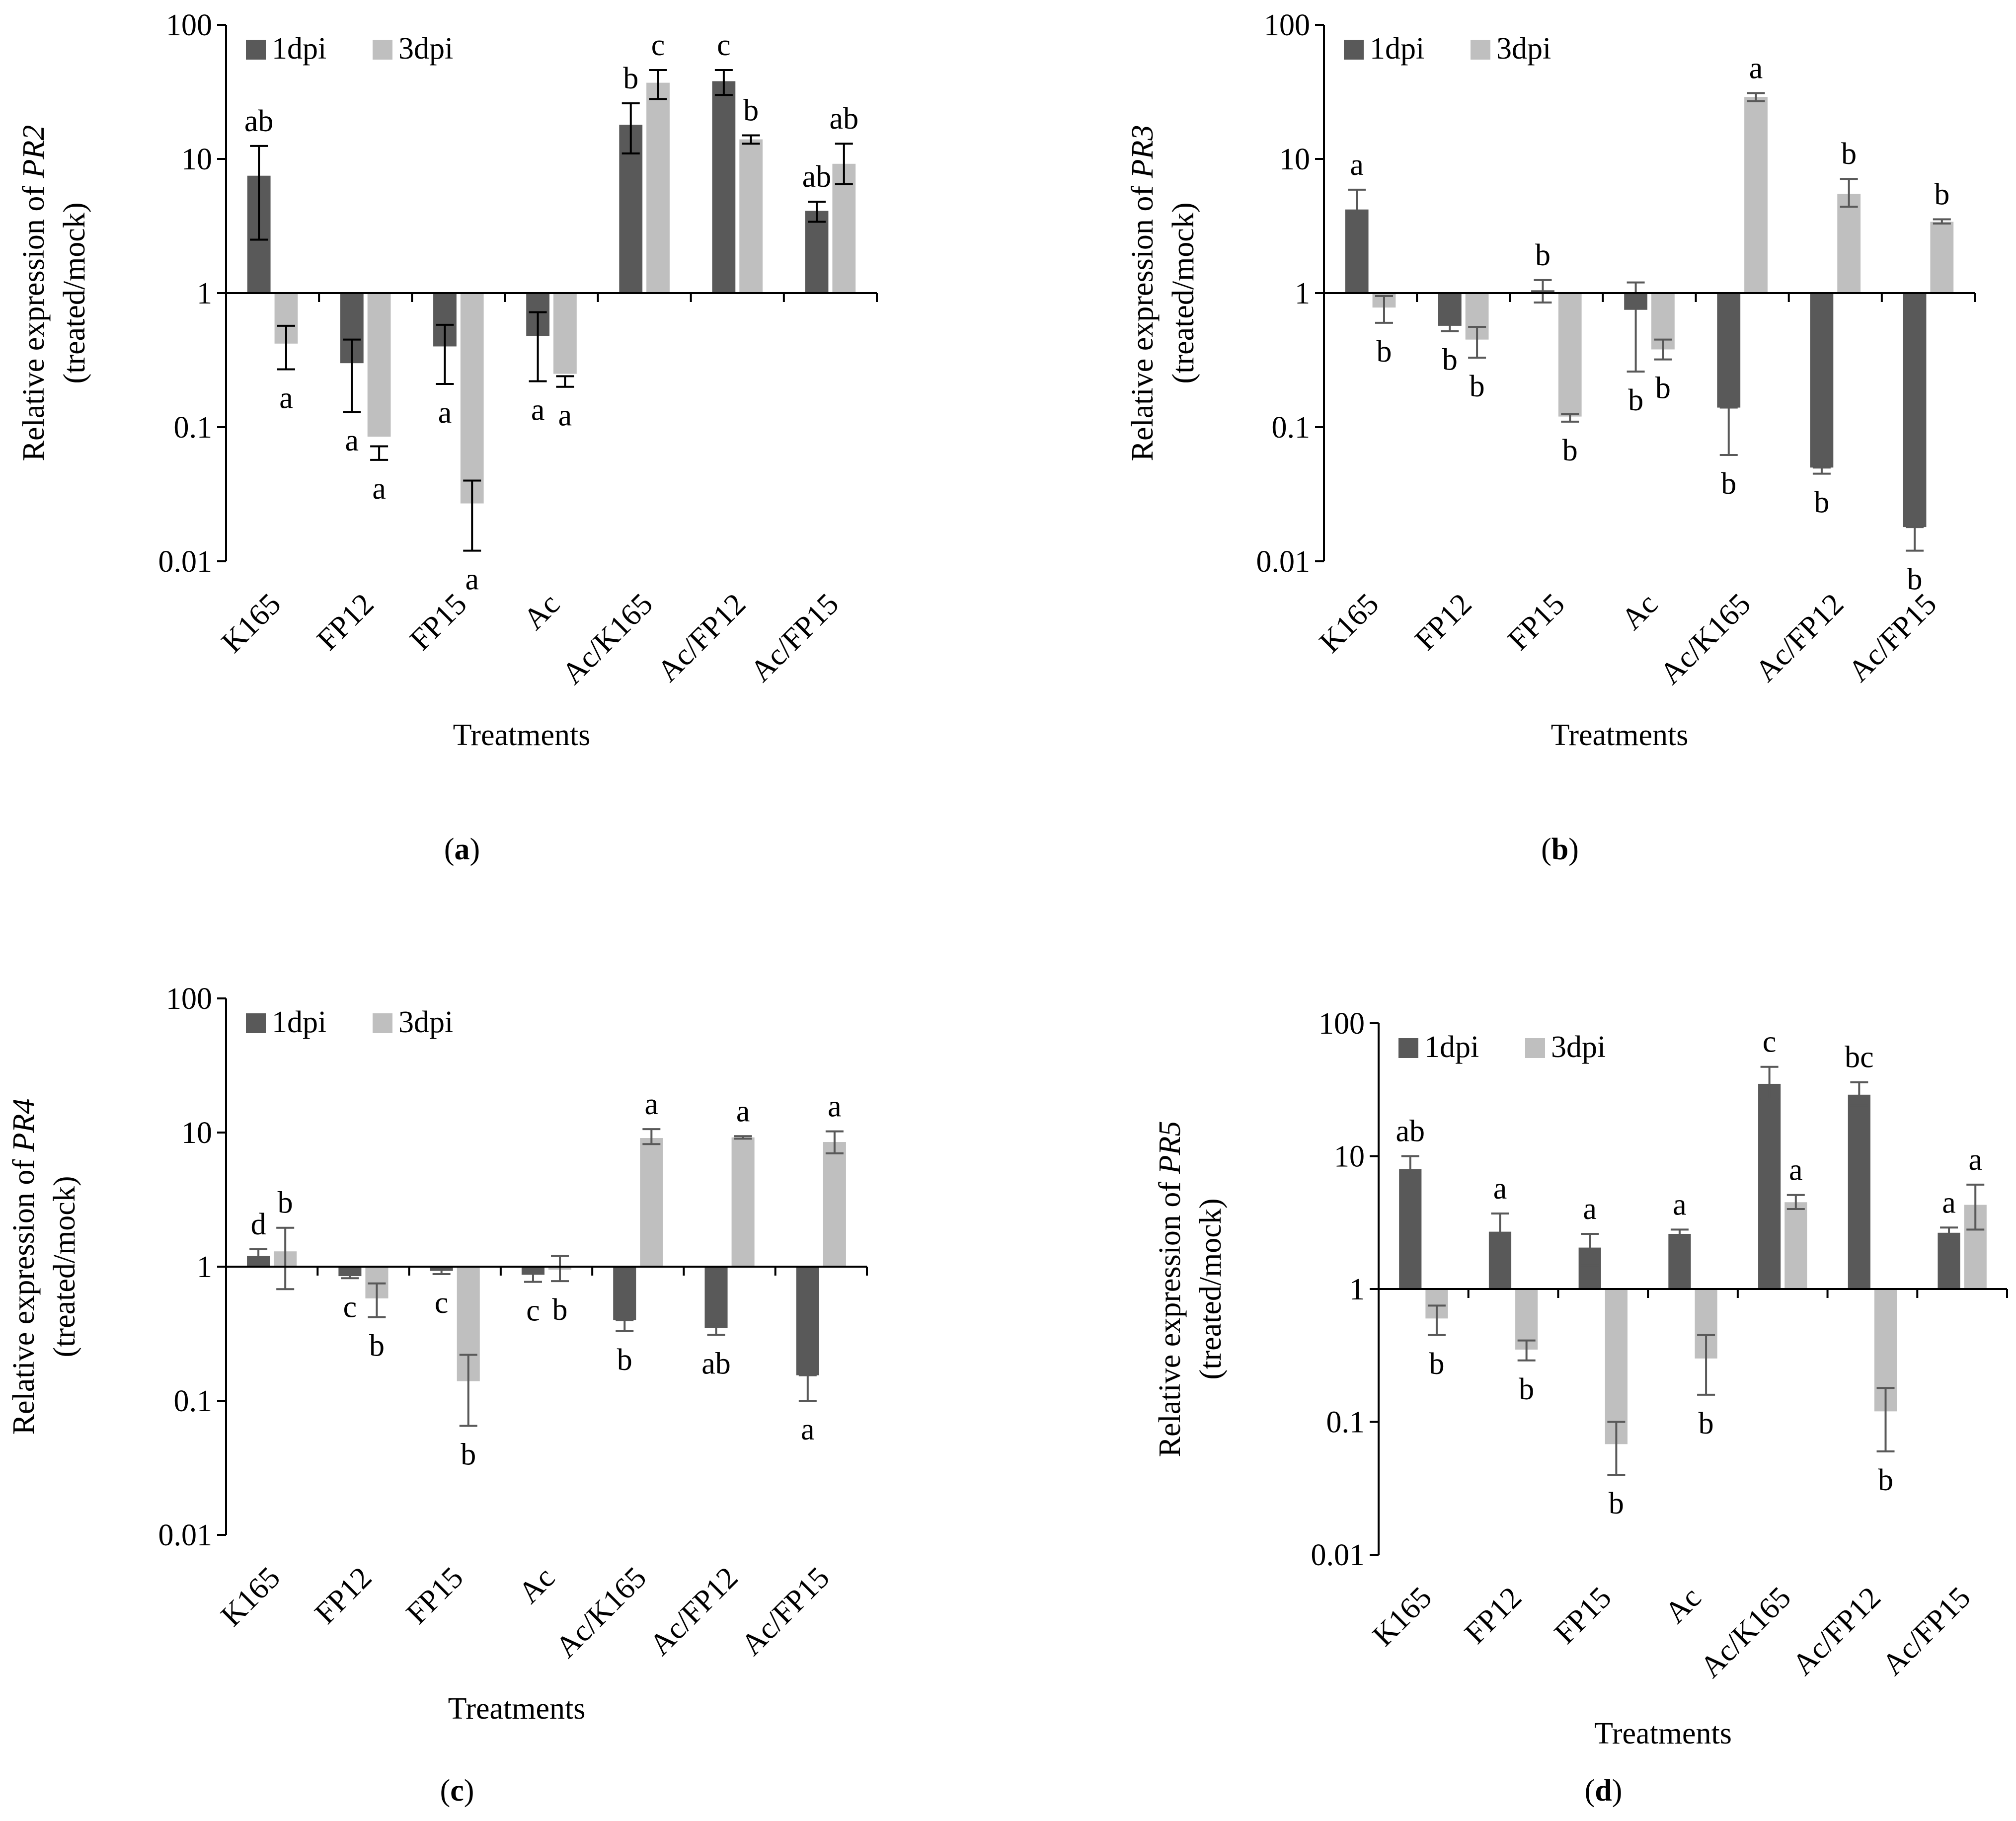 The image size is (2016, 1821). Describe the element at coordinates (1680, 1261) in the screenshot. I see `bar-1dpi-Ac` at that location.